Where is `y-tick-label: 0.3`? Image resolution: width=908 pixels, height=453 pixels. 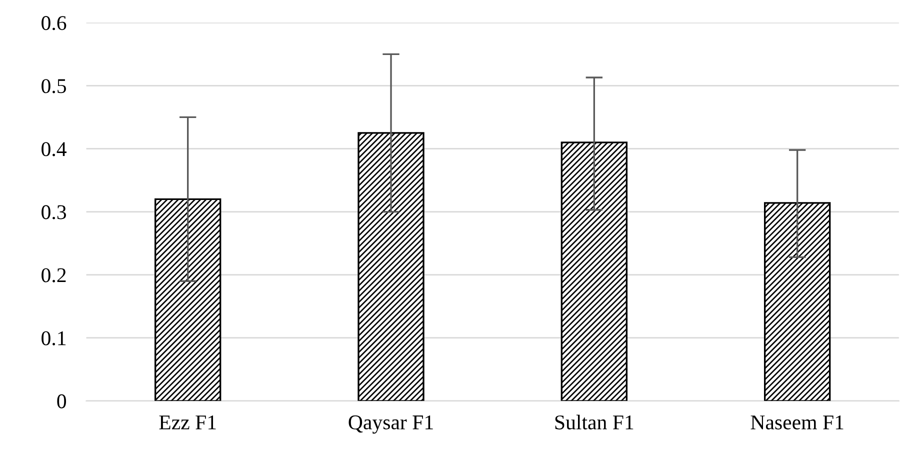
y-tick-label: 0.3 is located at coordinates (54, 212).